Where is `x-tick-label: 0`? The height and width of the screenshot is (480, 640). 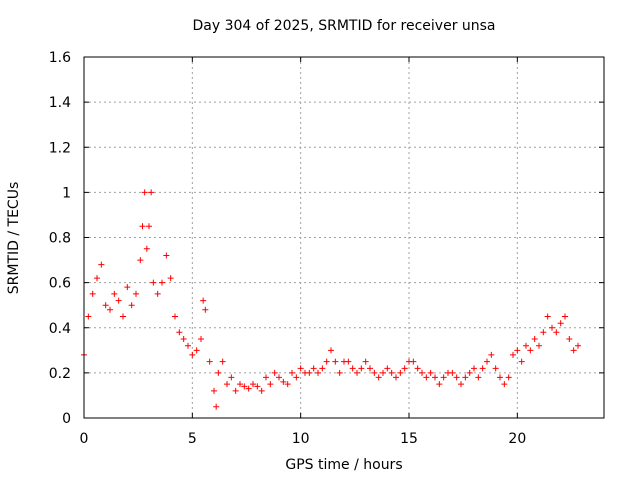 x-tick-label: 0 is located at coordinates (84, 439).